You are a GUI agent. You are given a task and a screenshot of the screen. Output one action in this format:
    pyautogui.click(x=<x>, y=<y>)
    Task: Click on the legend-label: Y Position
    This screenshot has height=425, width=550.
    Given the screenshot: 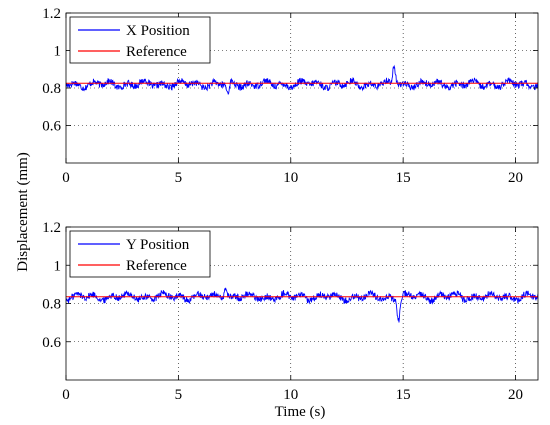 What is the action you would take?
    pyautogui.click(x=158, y=245)
    